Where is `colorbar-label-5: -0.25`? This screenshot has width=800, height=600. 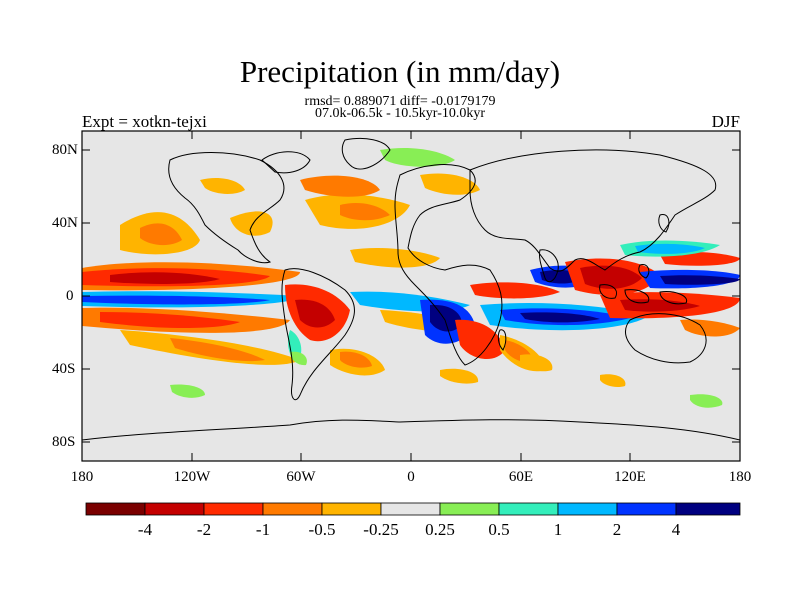 colorbar-label-5: -0.25 is located at coordinates (381, 529).